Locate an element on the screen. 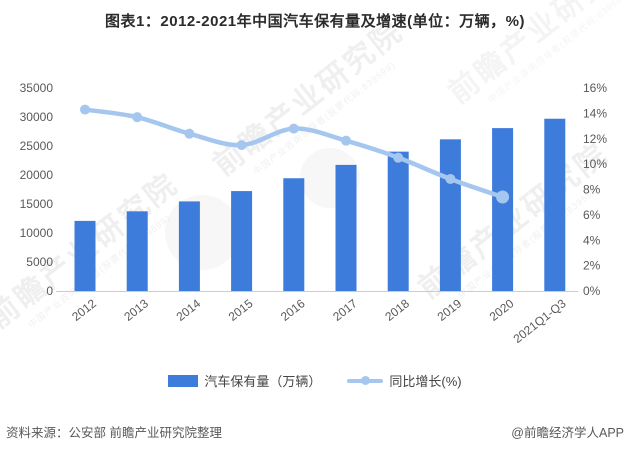 The width and height of the screenshot is (630, 452). line-point-2015 is located at coordinates (241, 145).